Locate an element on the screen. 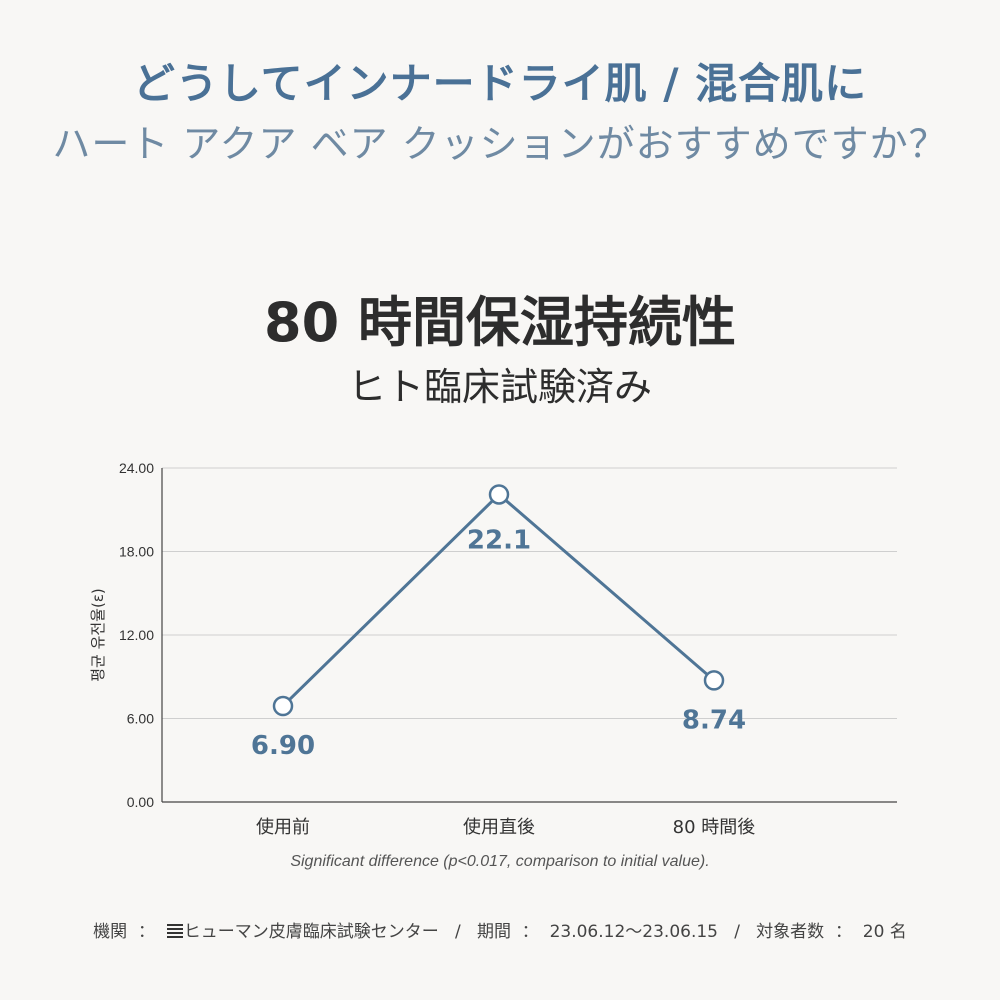 Image resolution: width=1000 pixels, height=1000 pixels. headline: どうしてインナードライ肌 / 混合肌に is located at coordinates (500, 83).